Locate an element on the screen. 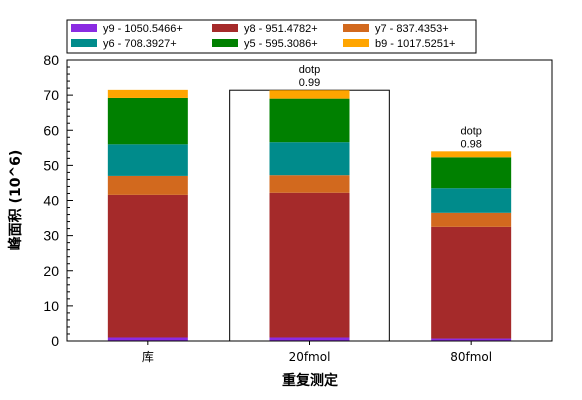  annotation-value: 0.99 is located at coordinates (309, 83).